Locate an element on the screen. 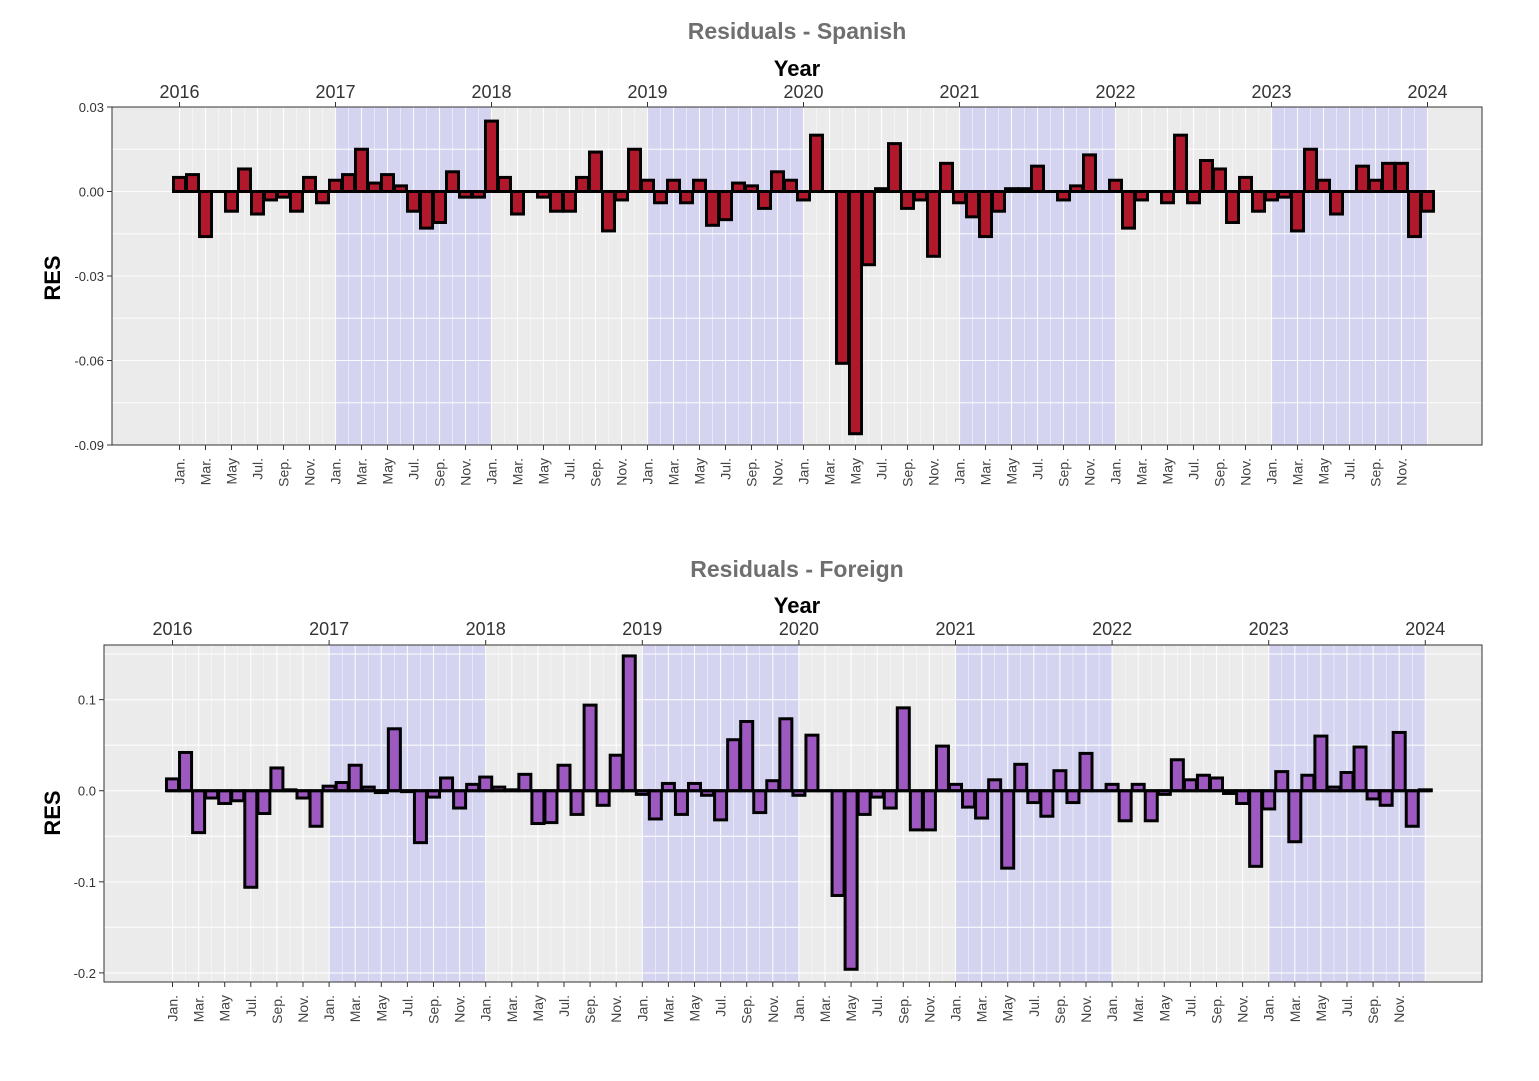 Image resolution: width=1539 pixels, height=1081 pixels. year-tick-label: 2022 is located at coordinates (1115, 92).